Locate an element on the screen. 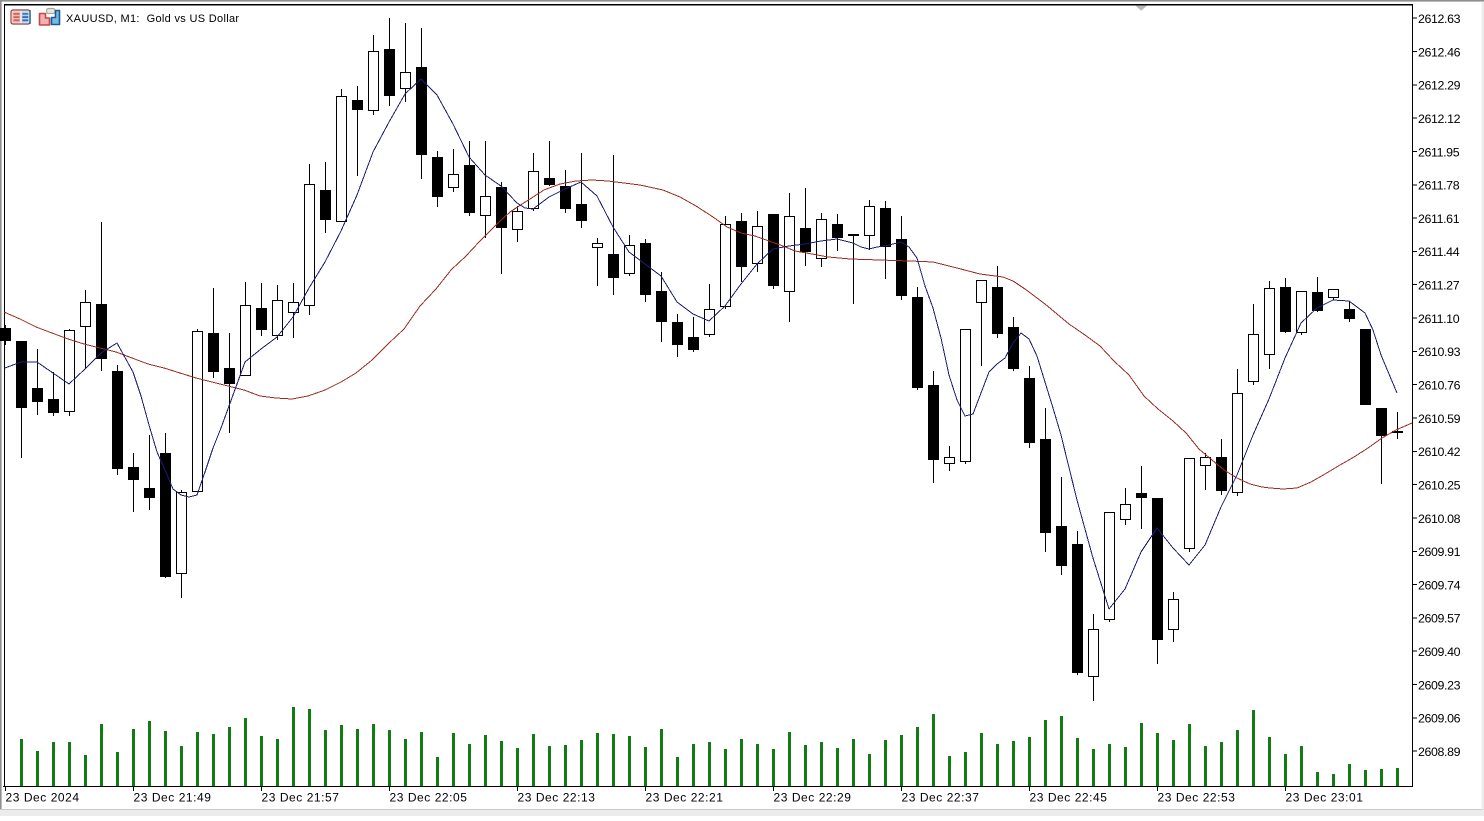 The height and width of the screenshot is (821, 1484). svg-text: 2610.08 is located at coordinates (1439, 519).